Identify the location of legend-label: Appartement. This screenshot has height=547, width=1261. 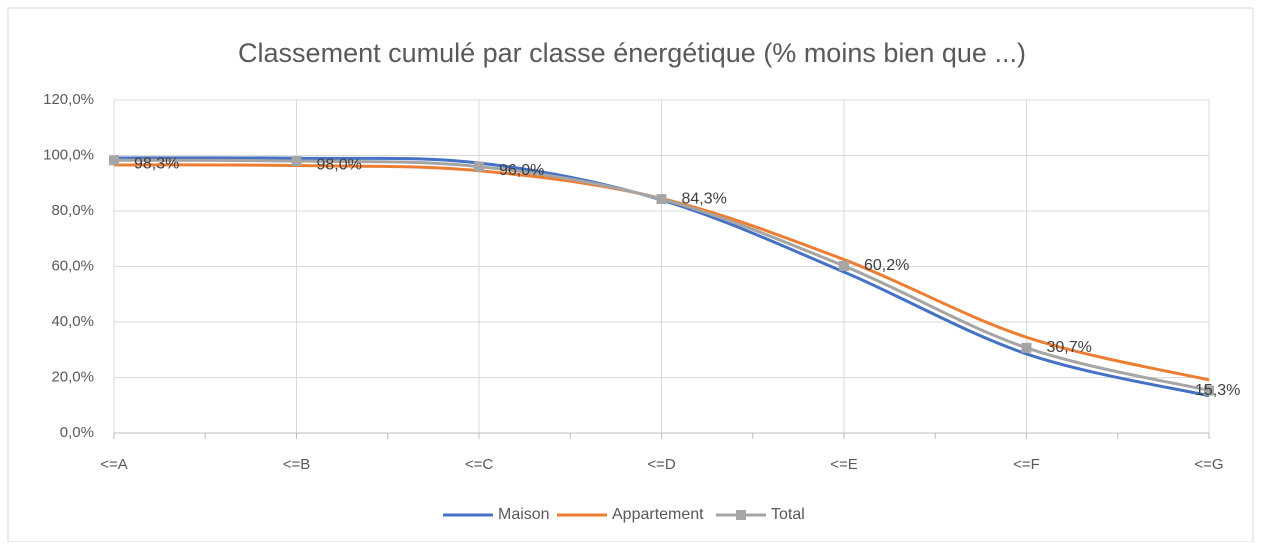
(658, 514).